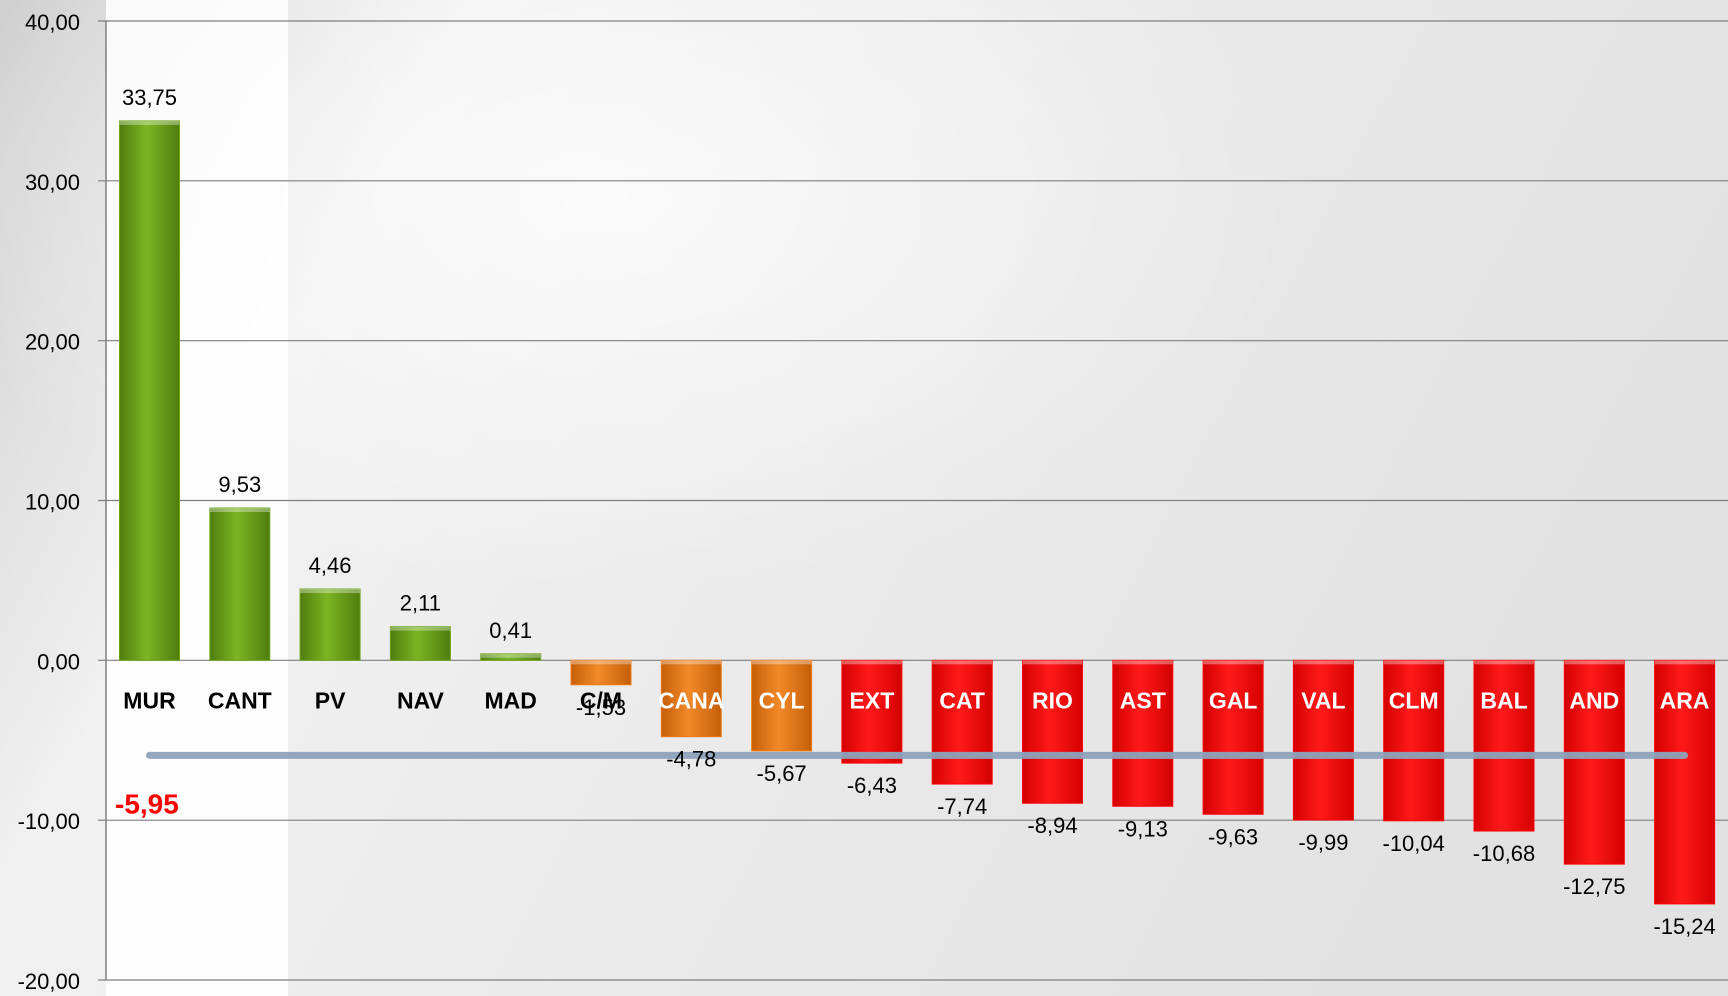  Describe the element at coordinates (147, 803) in the screenshot. I see `average-value-label: -5,95` at that location.